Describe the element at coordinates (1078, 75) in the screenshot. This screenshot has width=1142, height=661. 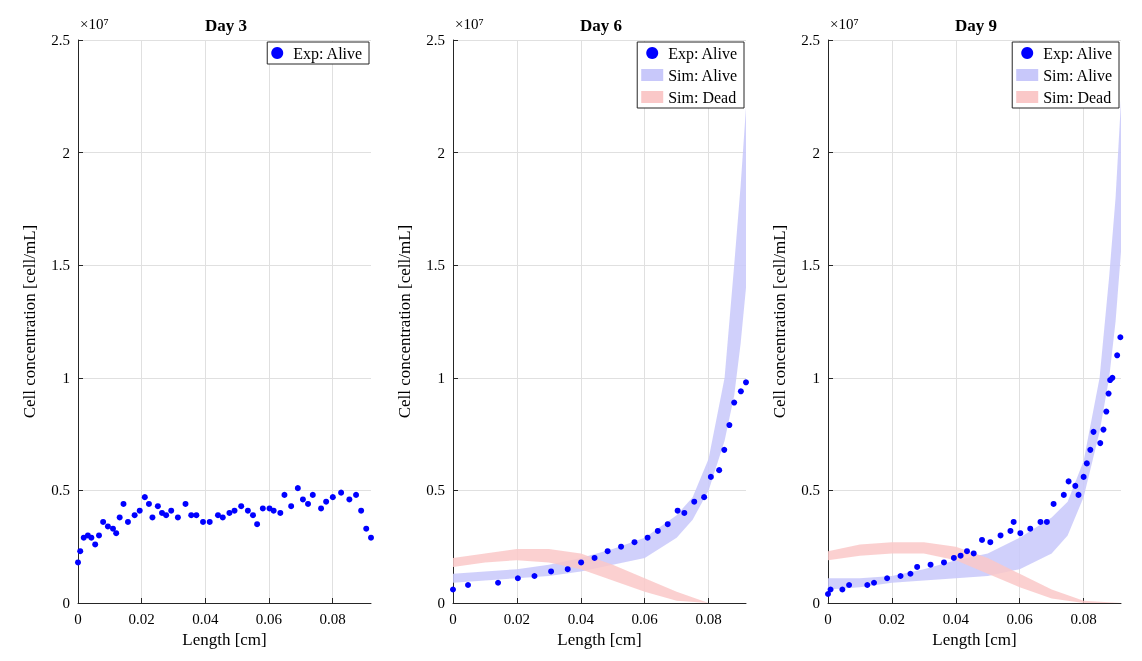
I see `legend-label: Sim: Alive` at that location.